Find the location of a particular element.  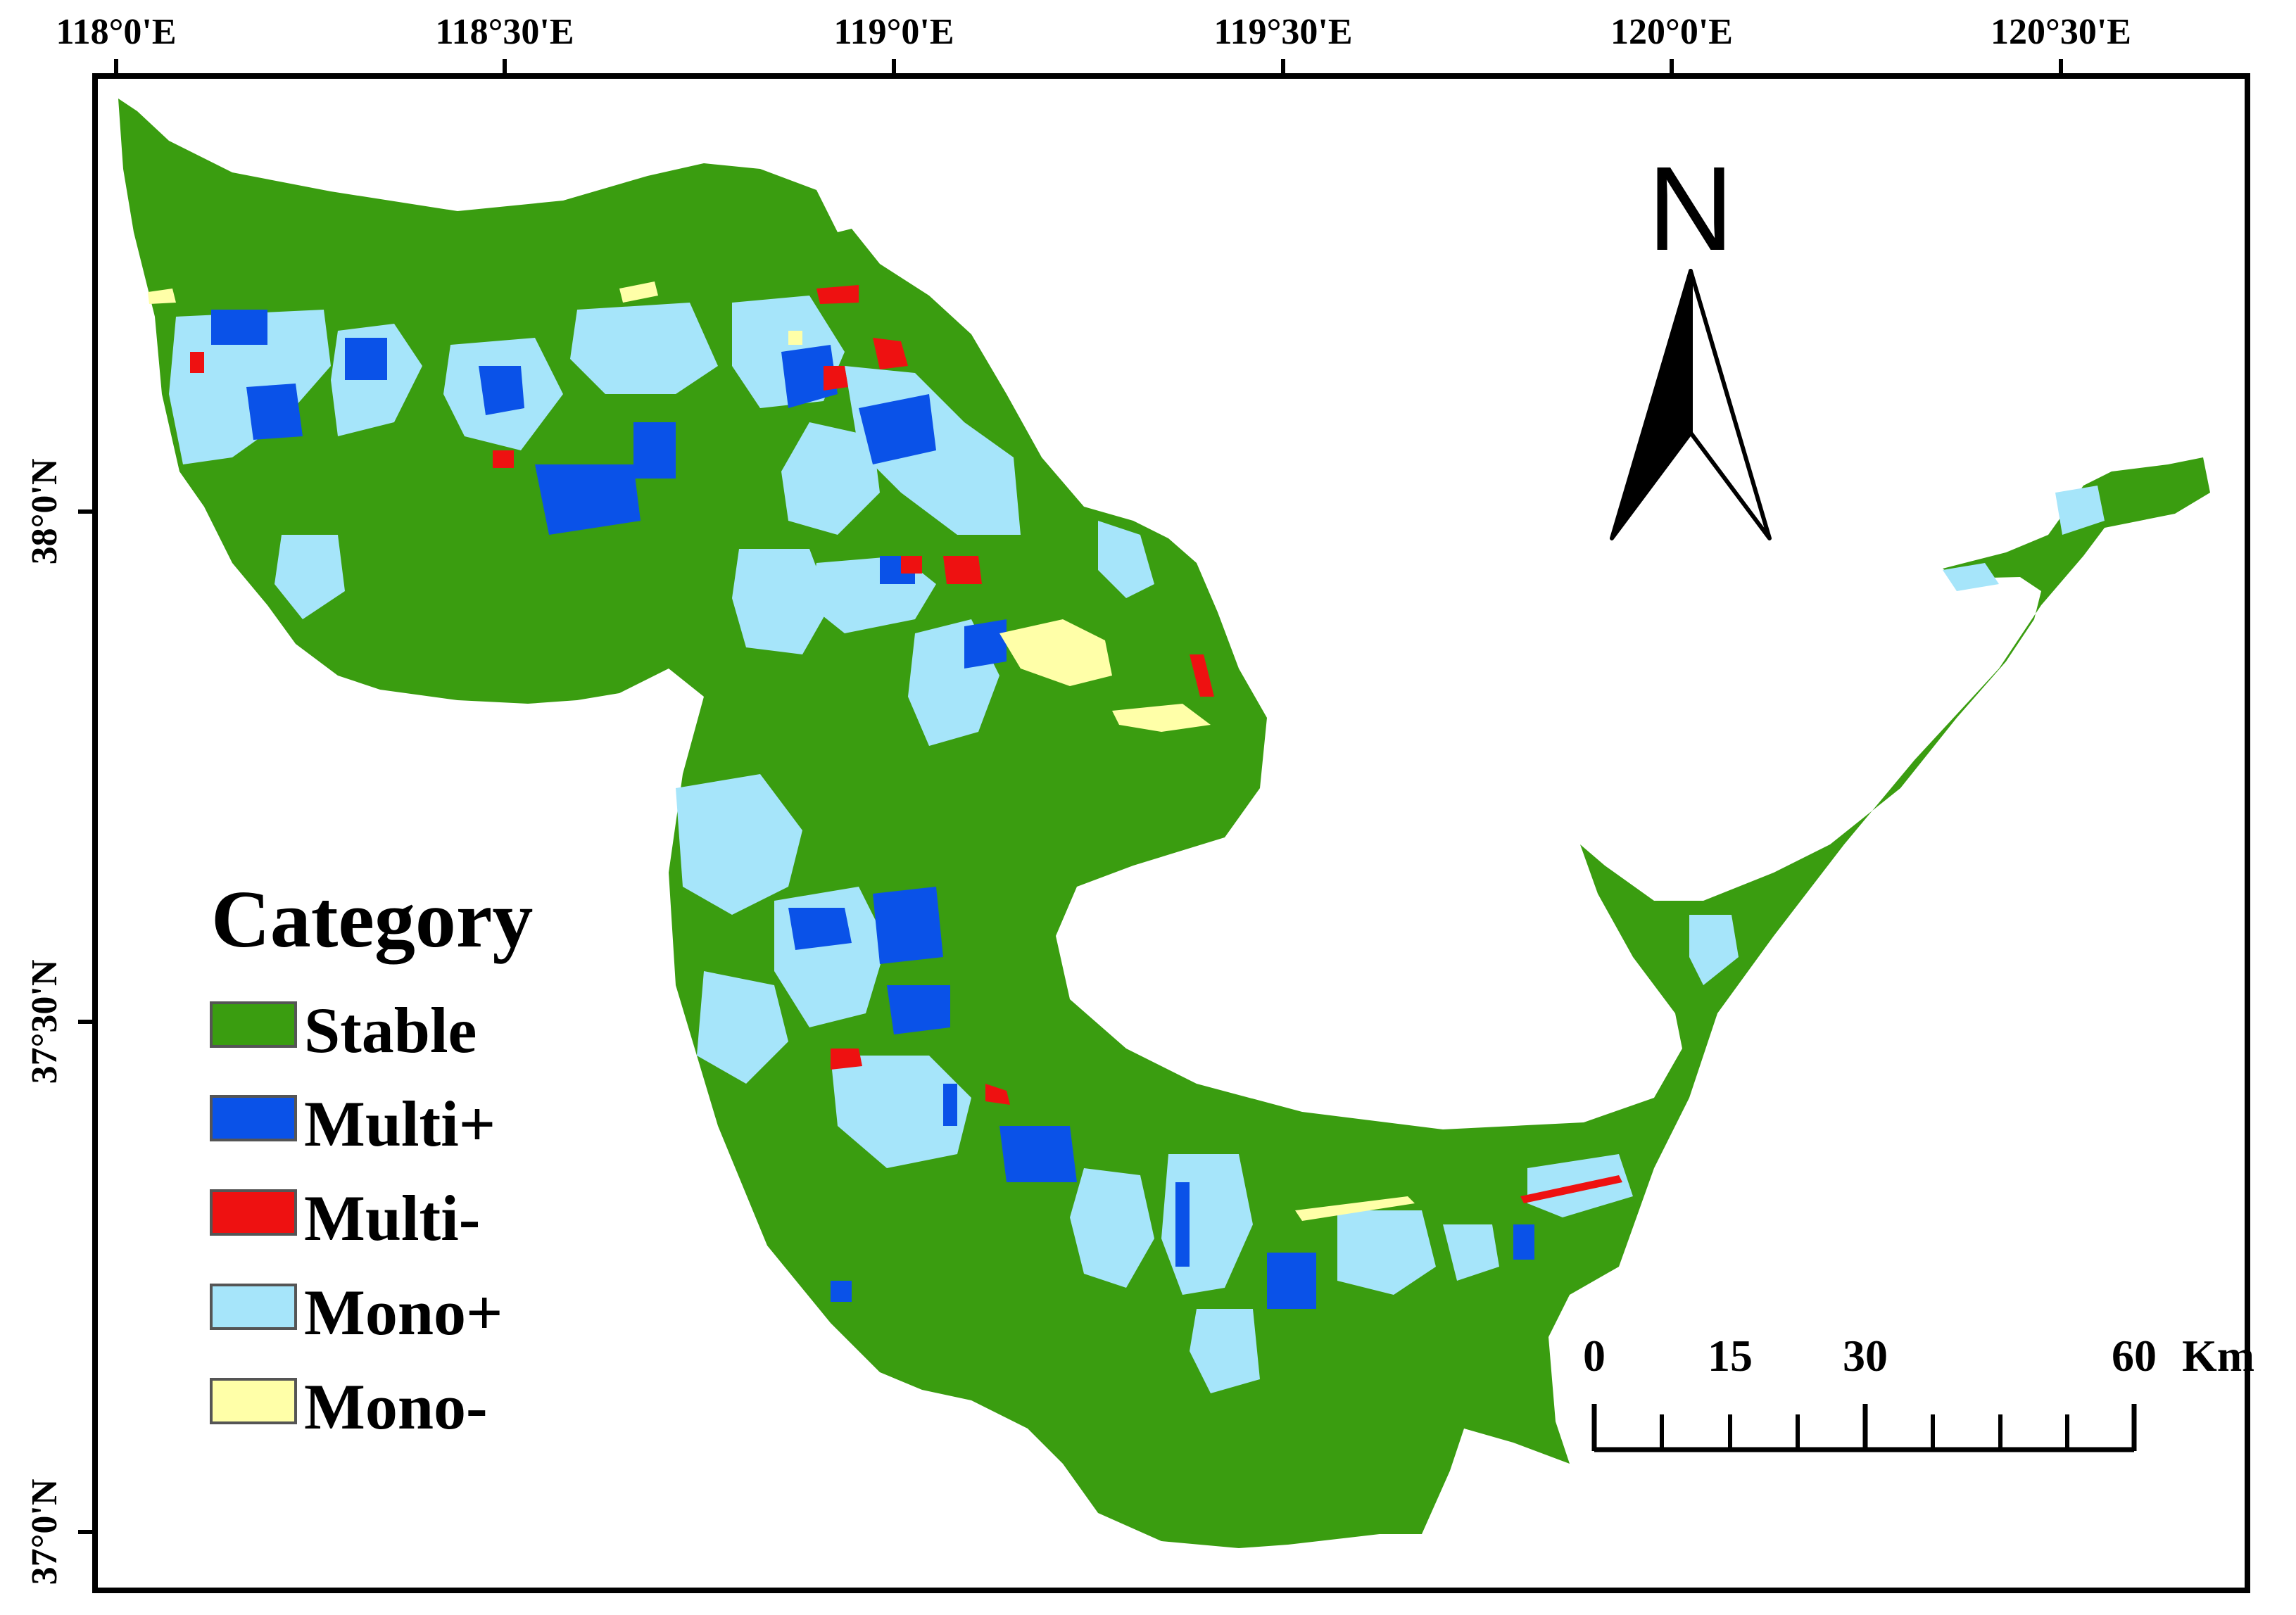

scale-label: 15 is located at coordinates (1730, 1356).